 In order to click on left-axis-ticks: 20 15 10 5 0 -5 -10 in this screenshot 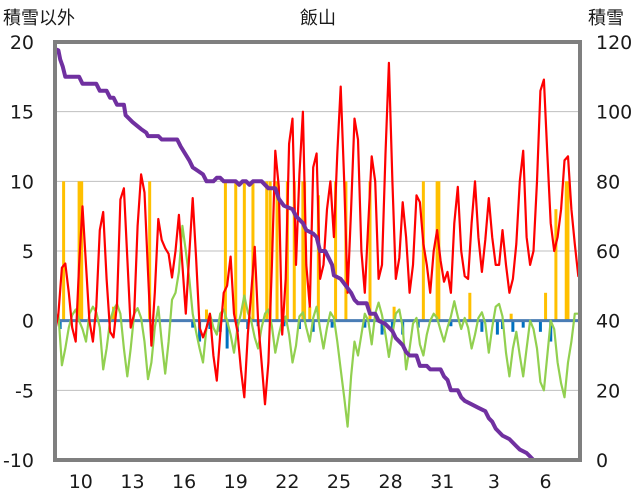, I will do `click(18, 252)`.